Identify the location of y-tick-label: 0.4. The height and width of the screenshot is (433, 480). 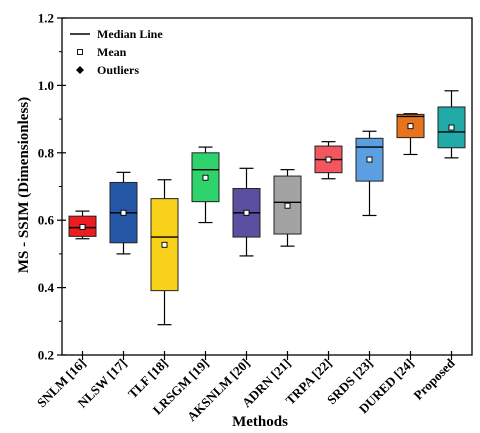
(46, 287).